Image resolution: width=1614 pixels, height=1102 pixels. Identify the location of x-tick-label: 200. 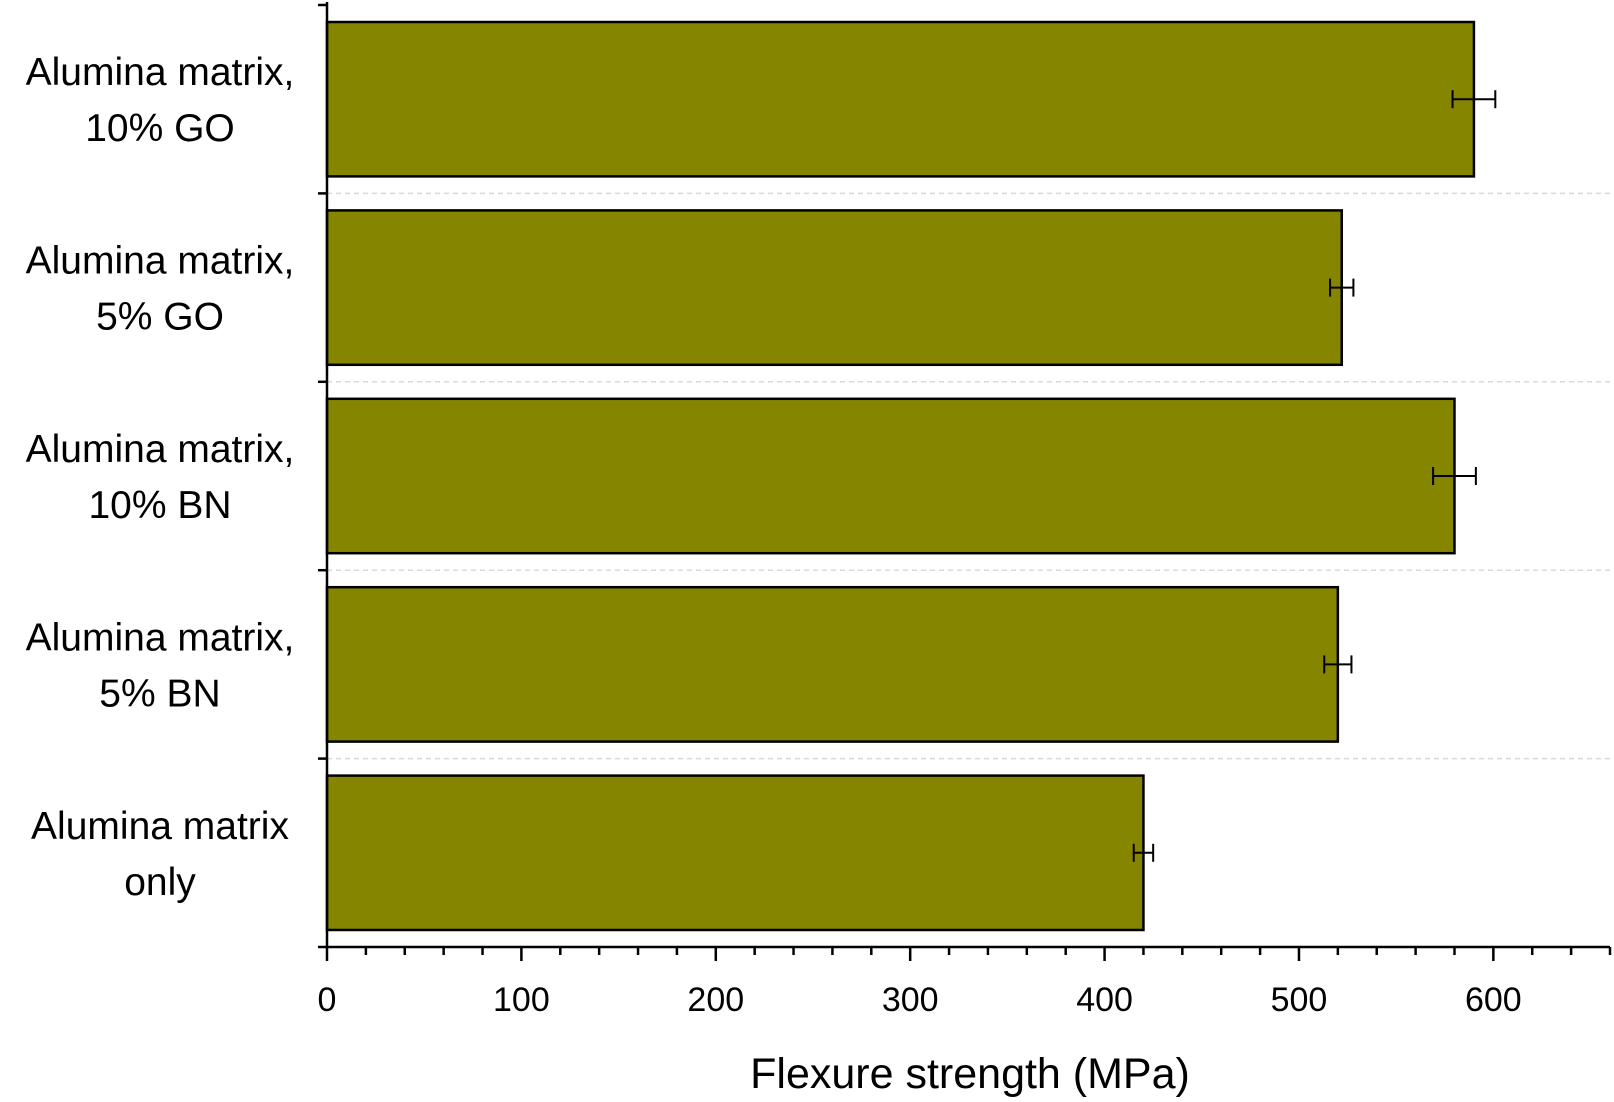
(715, 1000).